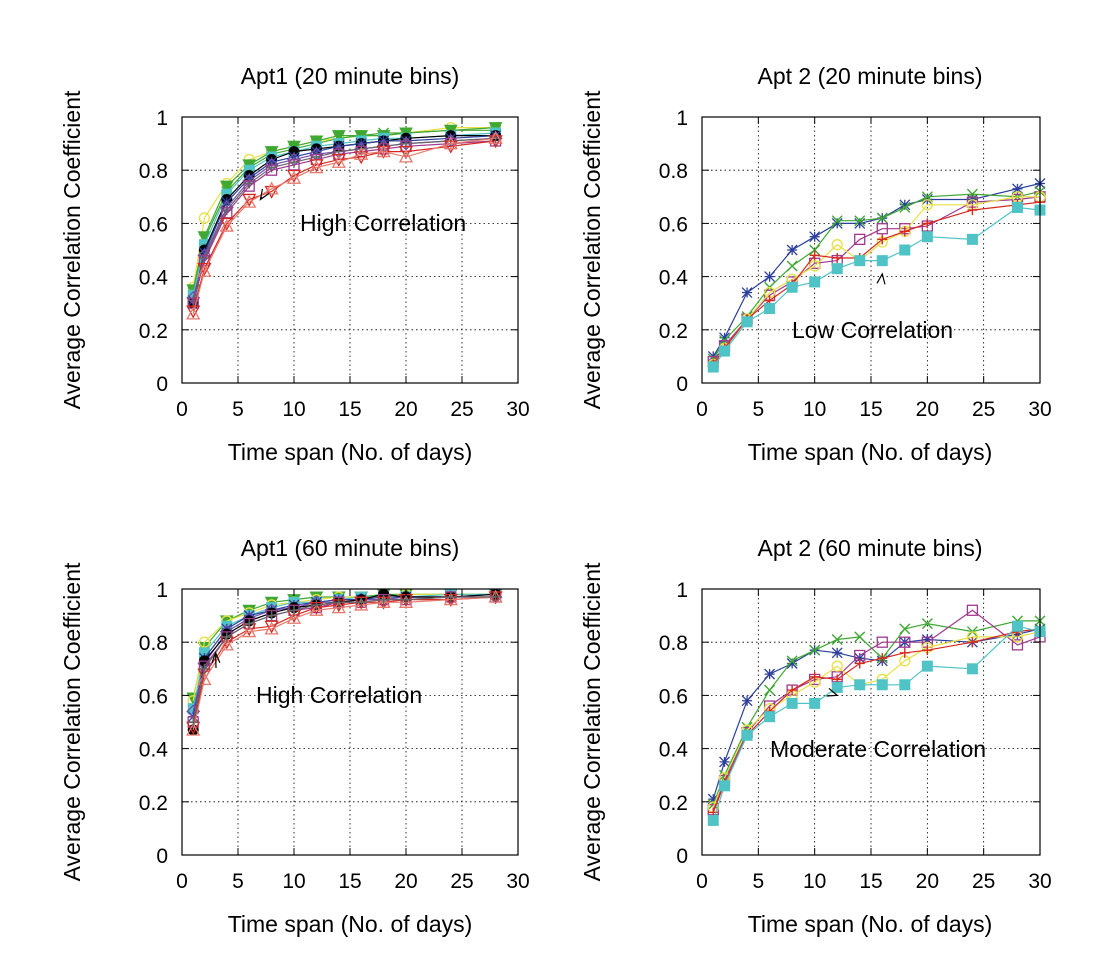  I want to click on annotation-label: Low Correlation, so click(872, 330).